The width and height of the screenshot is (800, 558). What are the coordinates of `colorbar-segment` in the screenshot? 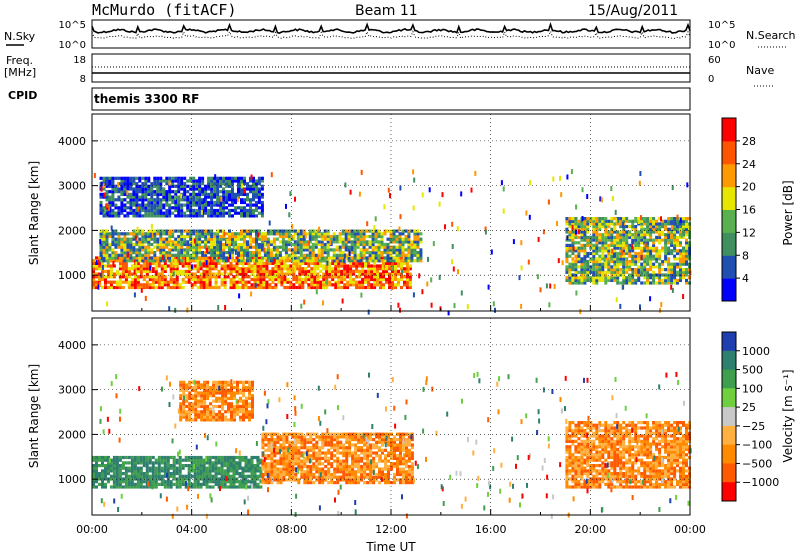 It's located at (729, 175).